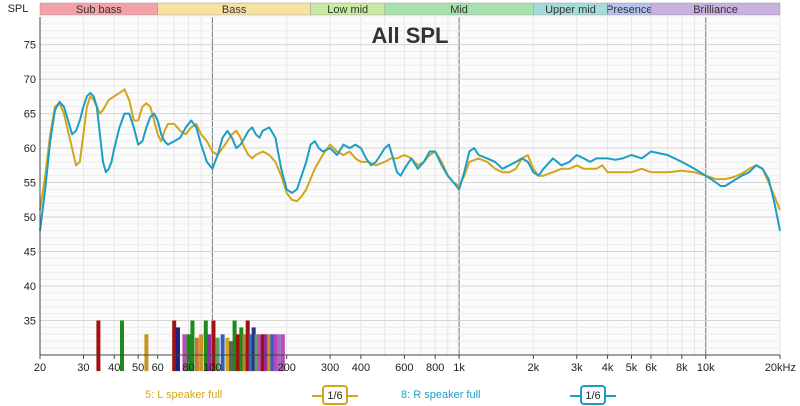 The width and height of the screenshot is (800, 406). What do you see at coordinates (30, 115) in the screenshot?
I see `y-tick-label-6: 65` at bounding box center [30, 115].